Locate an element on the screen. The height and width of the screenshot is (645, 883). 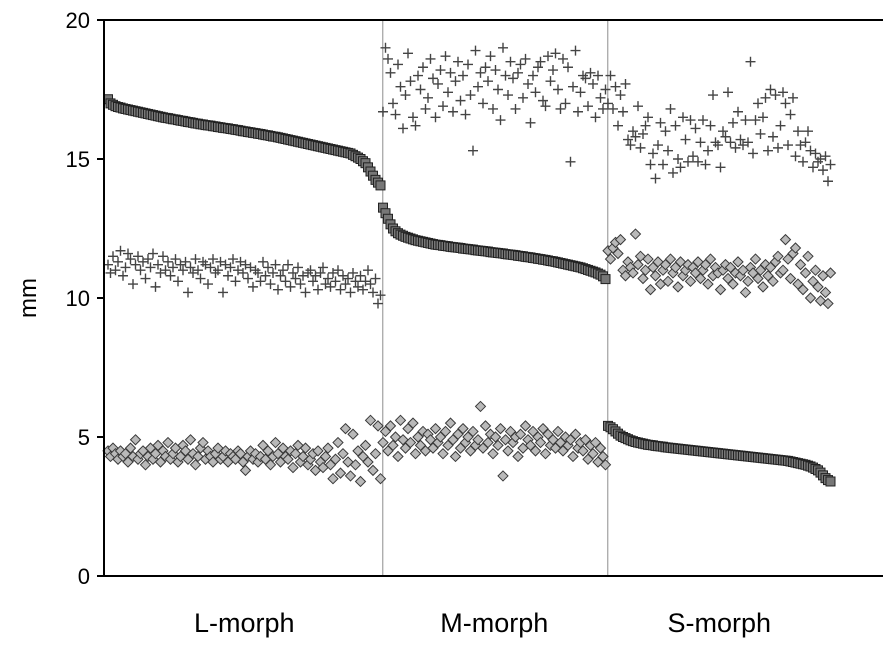
y-tick-label: 0 is located at coordinates (84, 576).